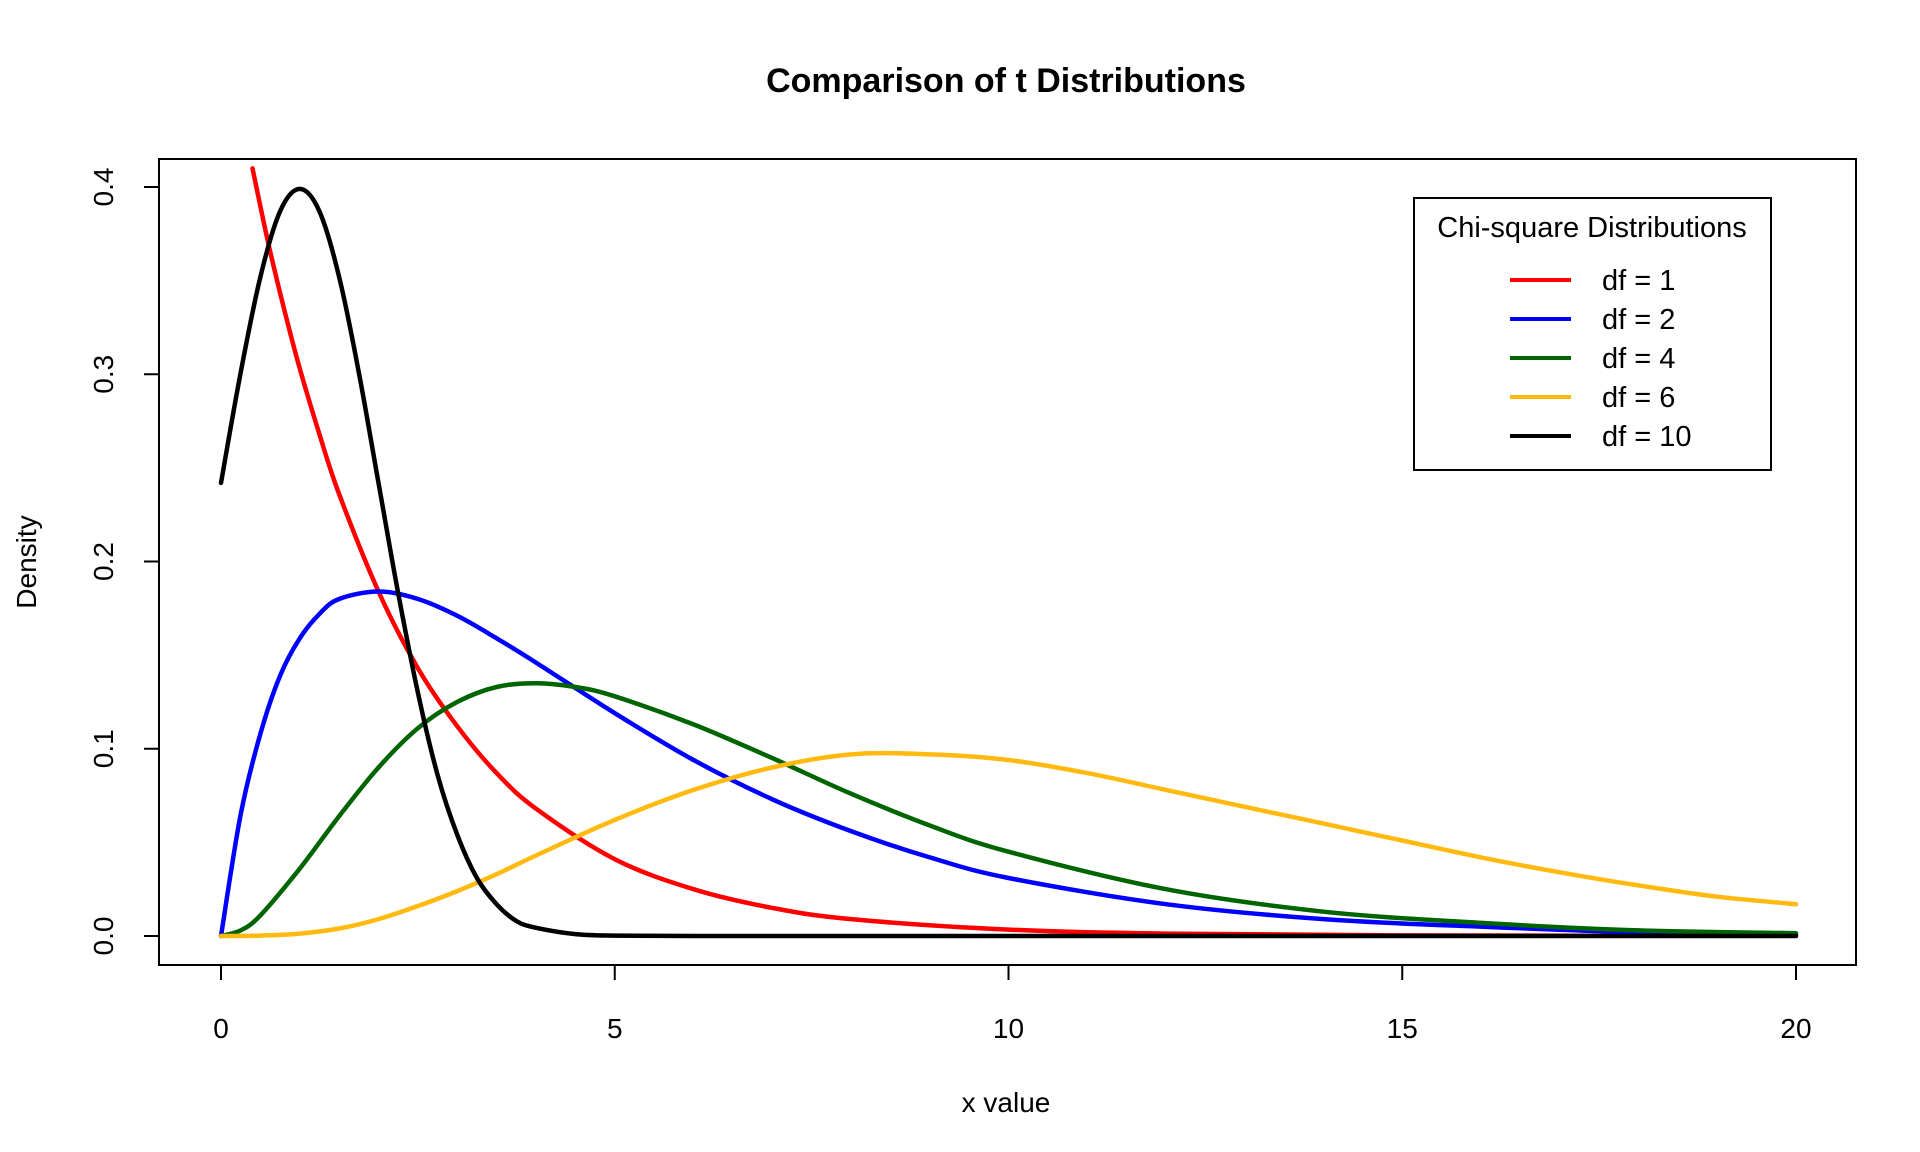 This screenshot has width=1920, height=1152. What do you see at coordinates (1402, 1028) in the screenshot?
I see `x-tick-label: 15` at bounding box center [1402, 1028].